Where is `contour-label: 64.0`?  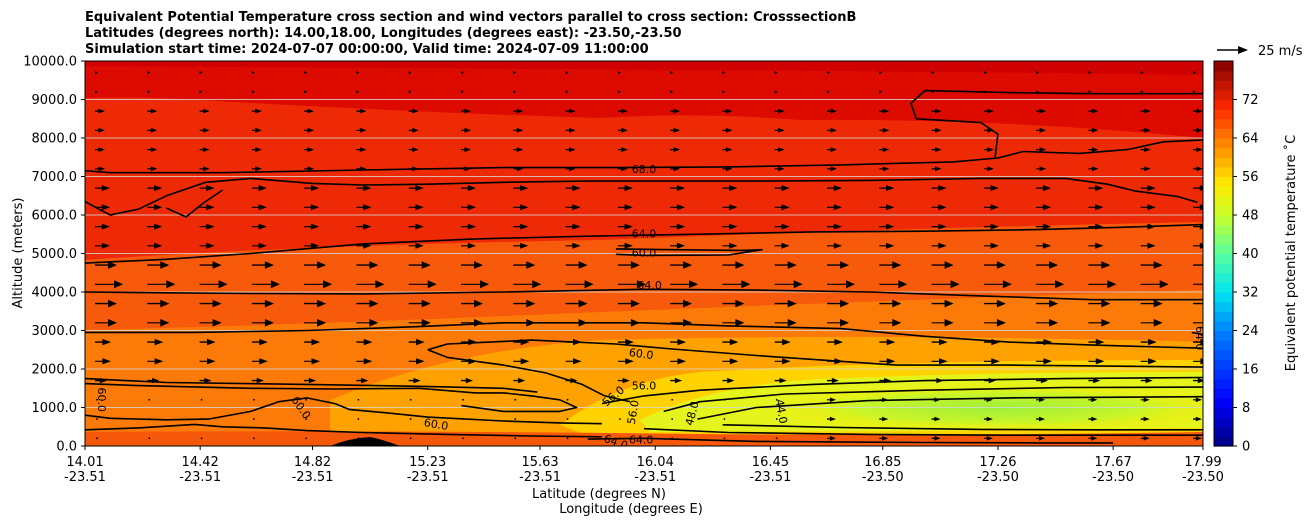 contour-label: 64.0 is located at coordinates (644, 233).